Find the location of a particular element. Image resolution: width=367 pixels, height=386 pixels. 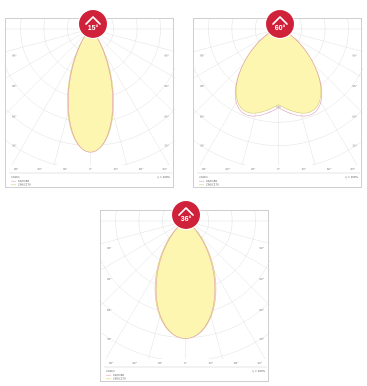

curve-c0-c180 is located at coordinates (278, 72).